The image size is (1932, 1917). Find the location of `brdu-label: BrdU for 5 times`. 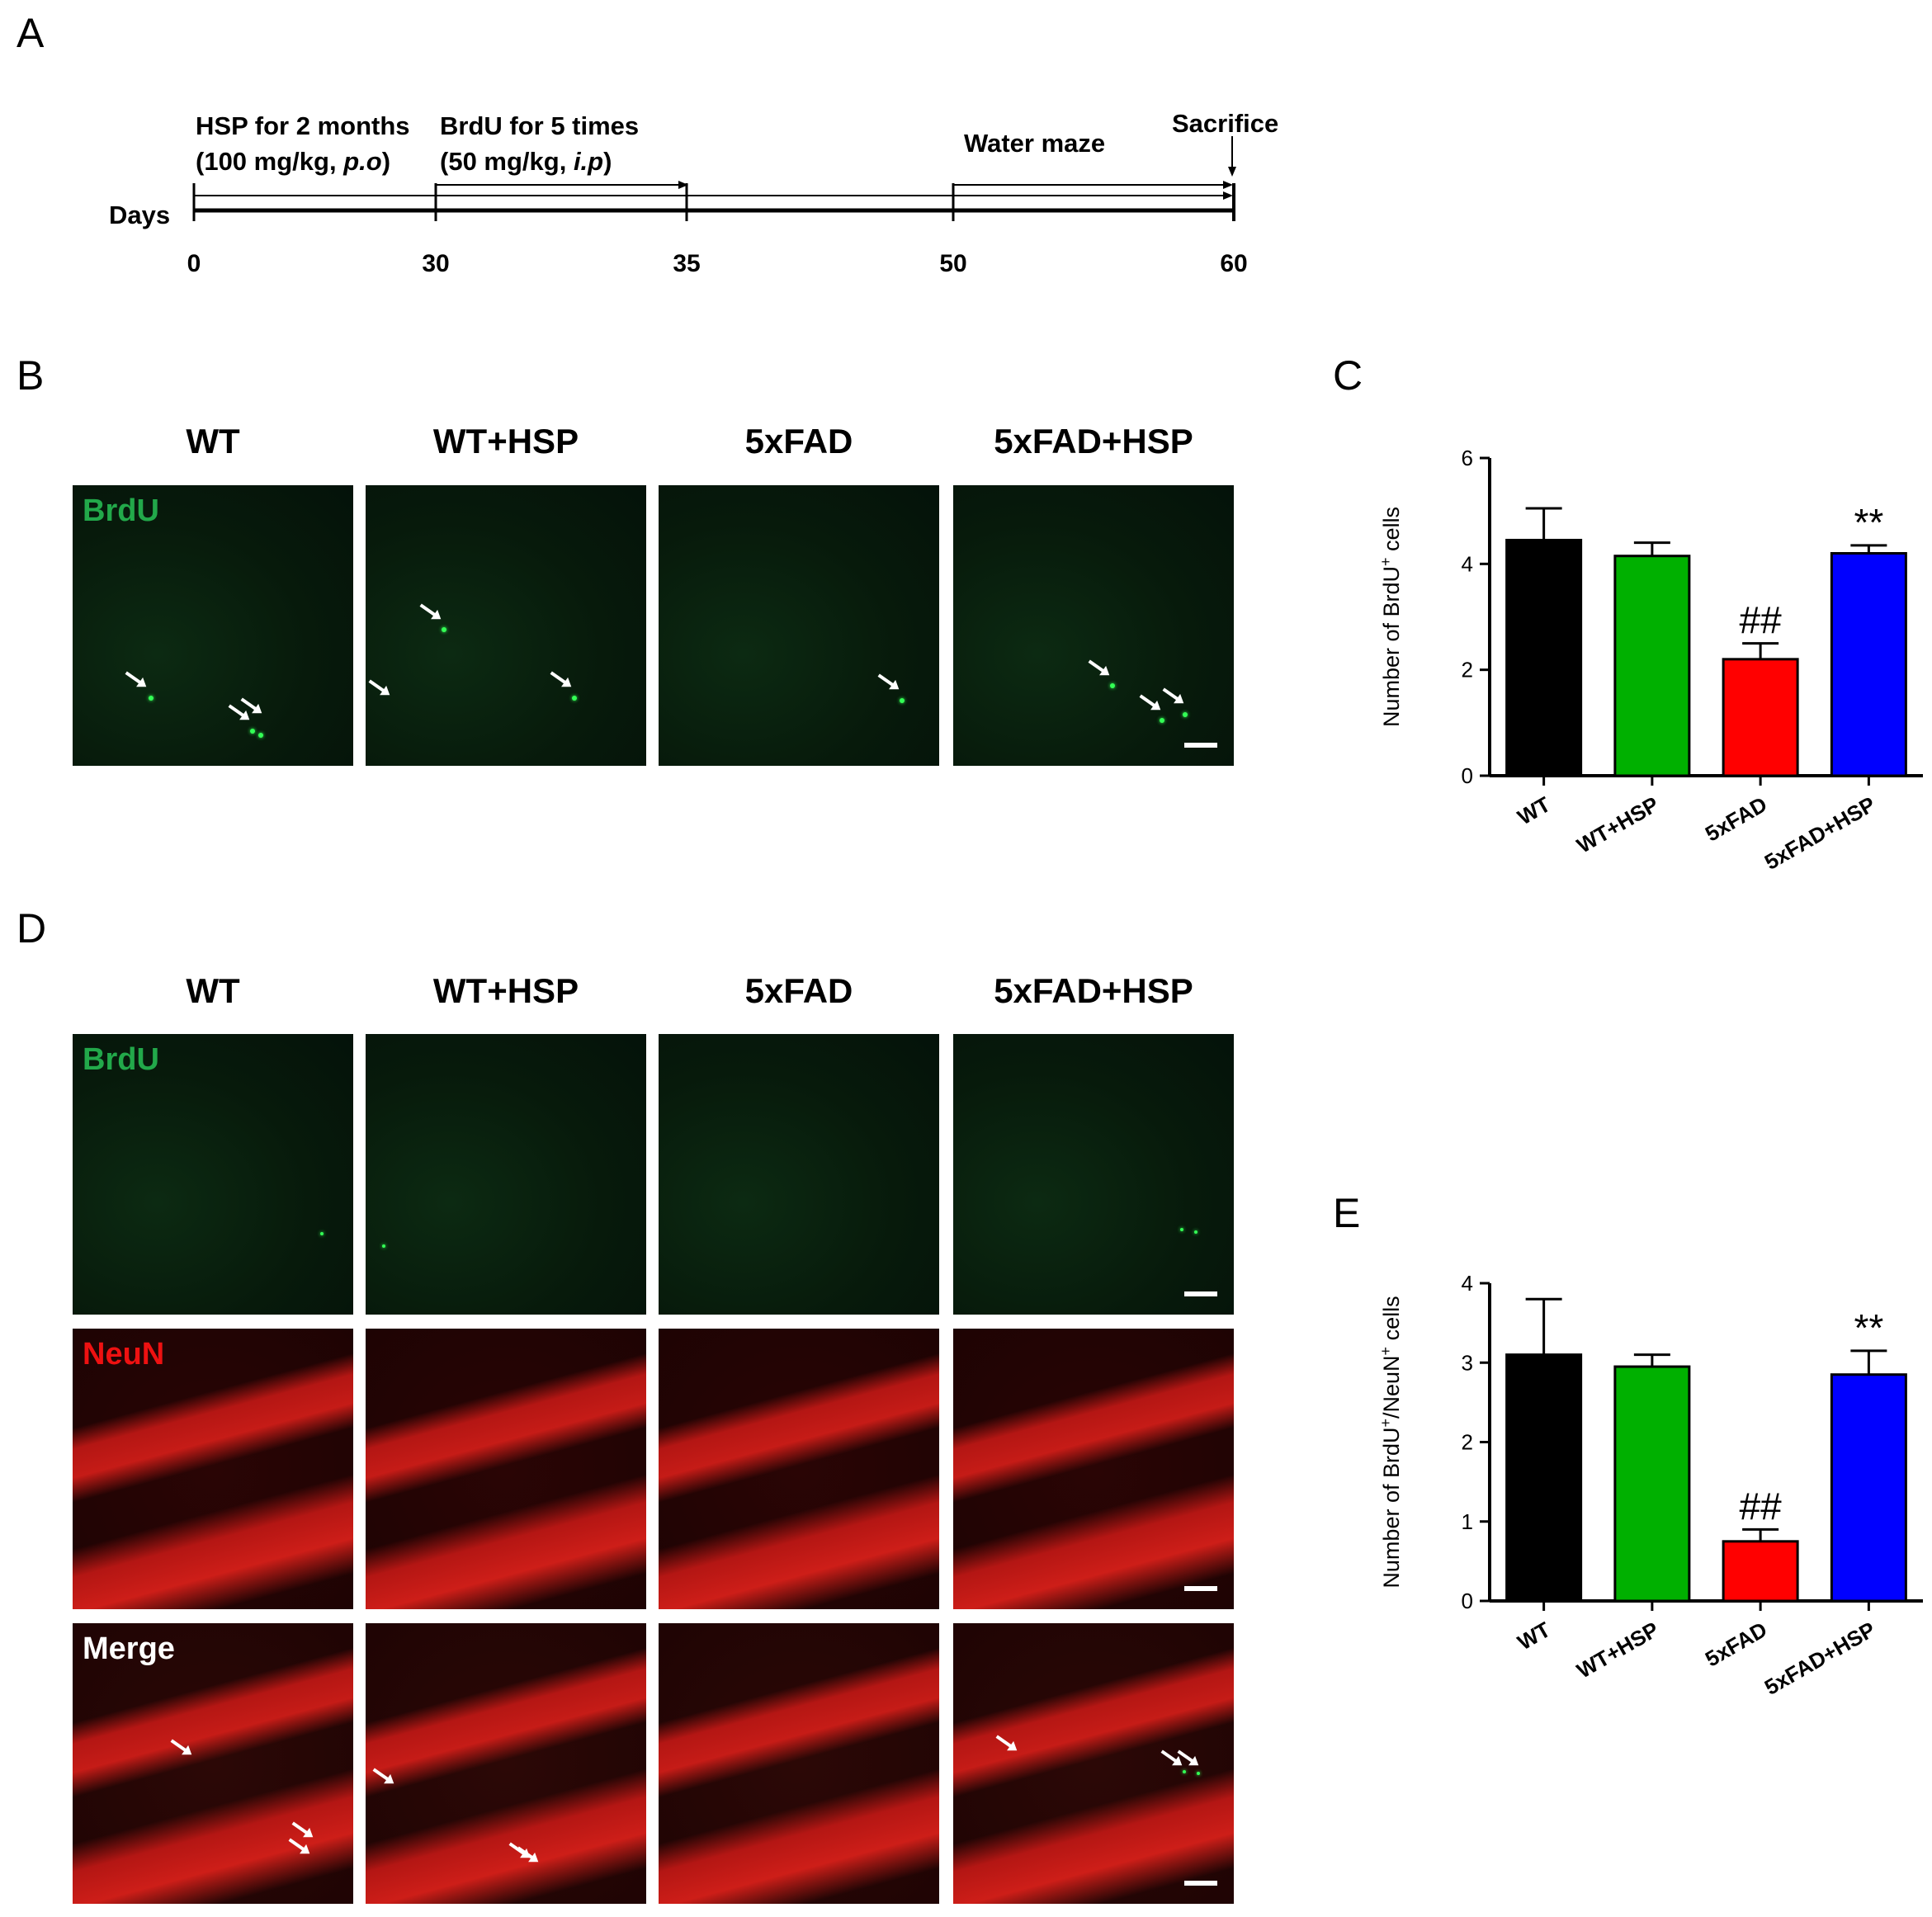

brdu-label: BrdU for 5 times is located at coordinates (540, 126).